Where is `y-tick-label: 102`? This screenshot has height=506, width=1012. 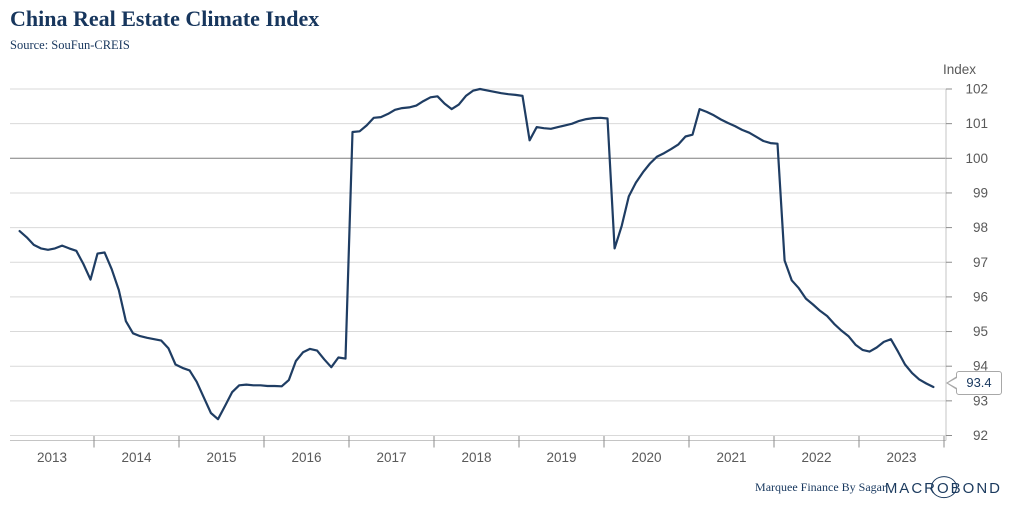 y-tick-label: 102 is located at coordinates (976, 89).